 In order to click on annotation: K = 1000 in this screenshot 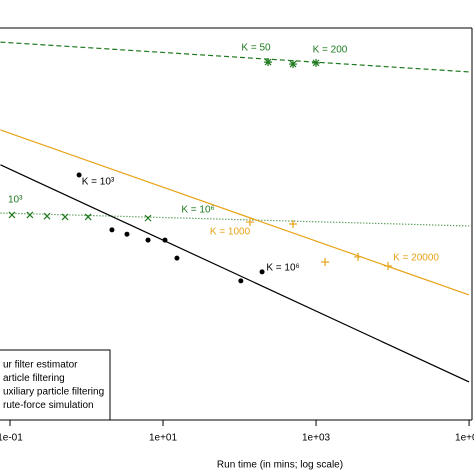, I will do `click(230, 232)`.